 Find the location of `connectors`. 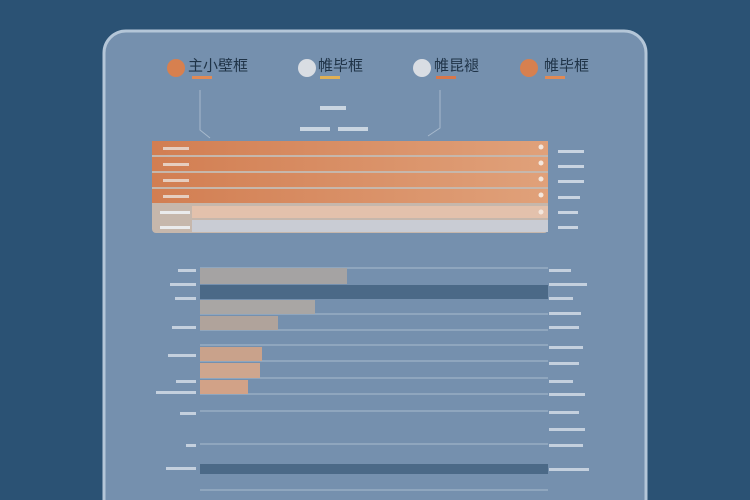

connectors is located at coordinates (320, 114).